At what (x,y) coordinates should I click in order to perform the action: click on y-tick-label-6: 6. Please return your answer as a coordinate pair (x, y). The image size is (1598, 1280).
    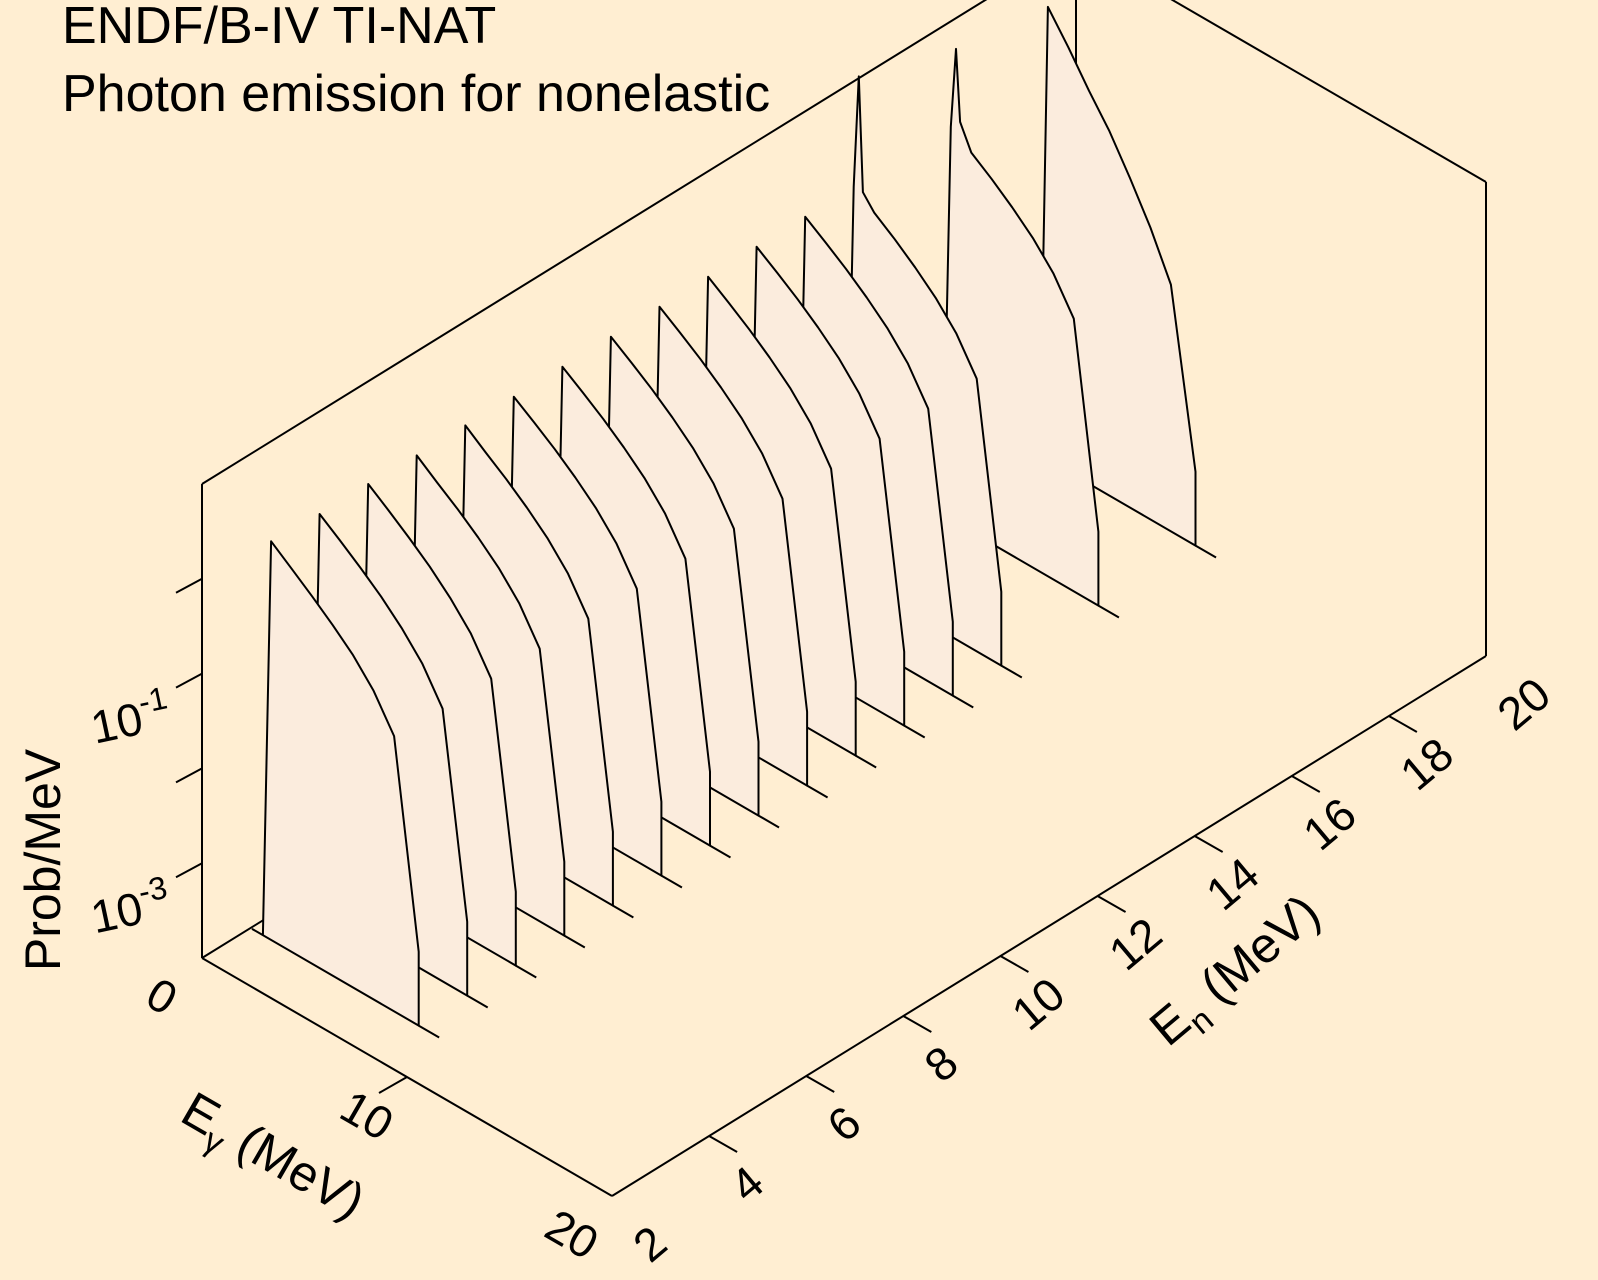
    Looking at the image, I should click on (843, 1124).